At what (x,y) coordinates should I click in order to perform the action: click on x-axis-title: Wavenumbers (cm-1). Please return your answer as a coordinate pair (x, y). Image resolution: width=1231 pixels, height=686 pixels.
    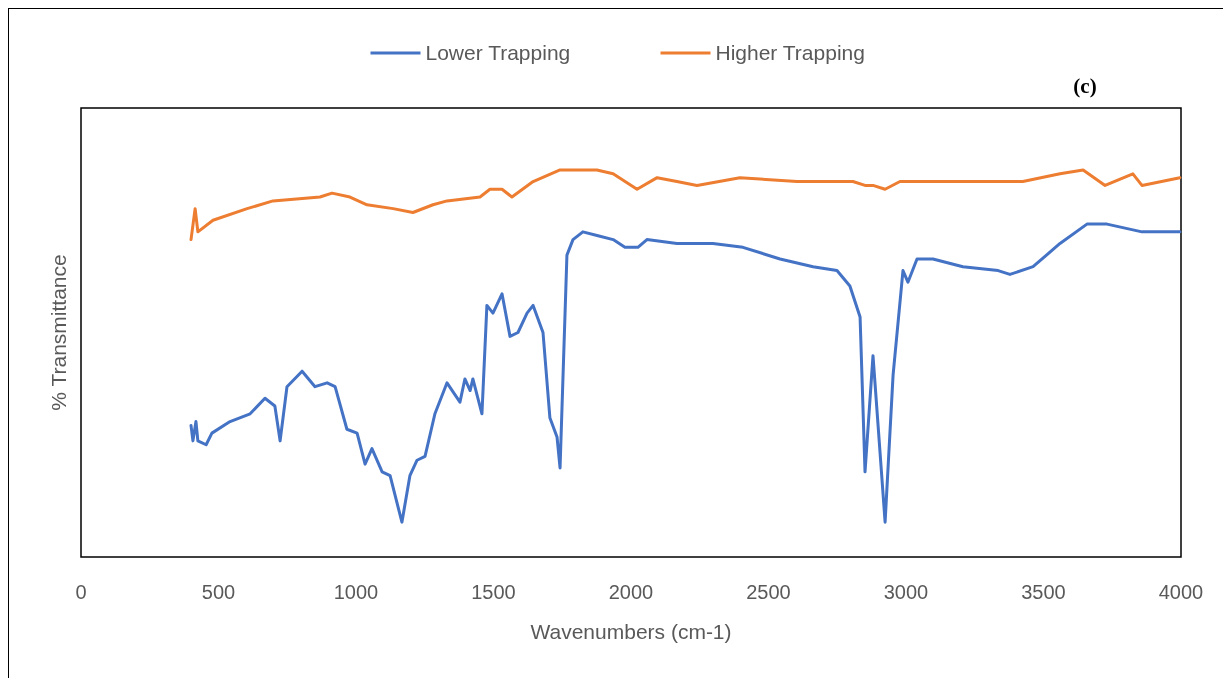
    Looking at the image, I should click on (631, 631).